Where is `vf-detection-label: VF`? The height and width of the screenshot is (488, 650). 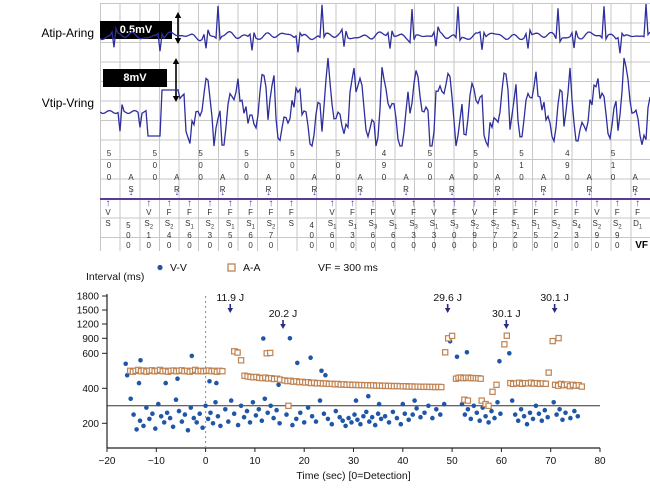 vf-detection-label: VF is located at coordinates (641, 245).